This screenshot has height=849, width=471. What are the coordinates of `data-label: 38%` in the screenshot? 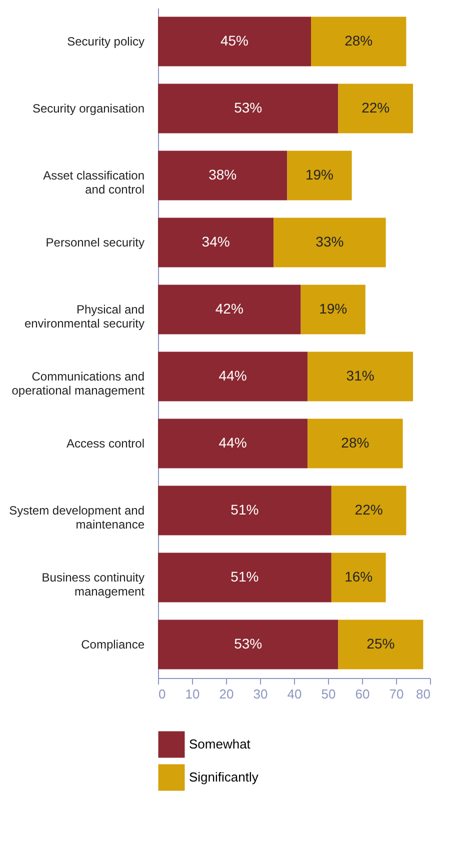 It's located at (222, 174).